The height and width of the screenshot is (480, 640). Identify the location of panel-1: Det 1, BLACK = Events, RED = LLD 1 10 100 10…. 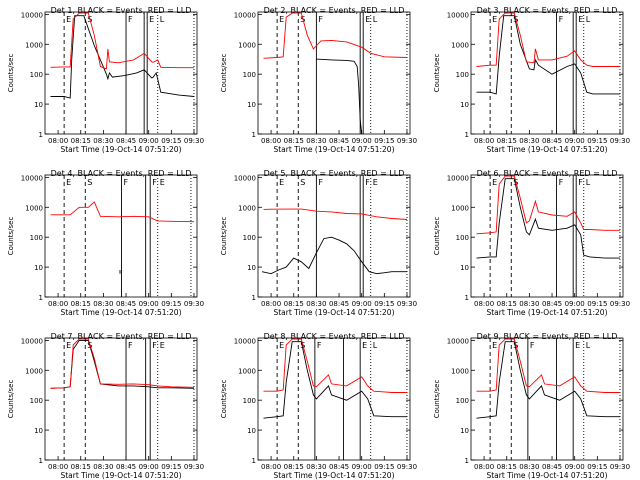
(105, 80).